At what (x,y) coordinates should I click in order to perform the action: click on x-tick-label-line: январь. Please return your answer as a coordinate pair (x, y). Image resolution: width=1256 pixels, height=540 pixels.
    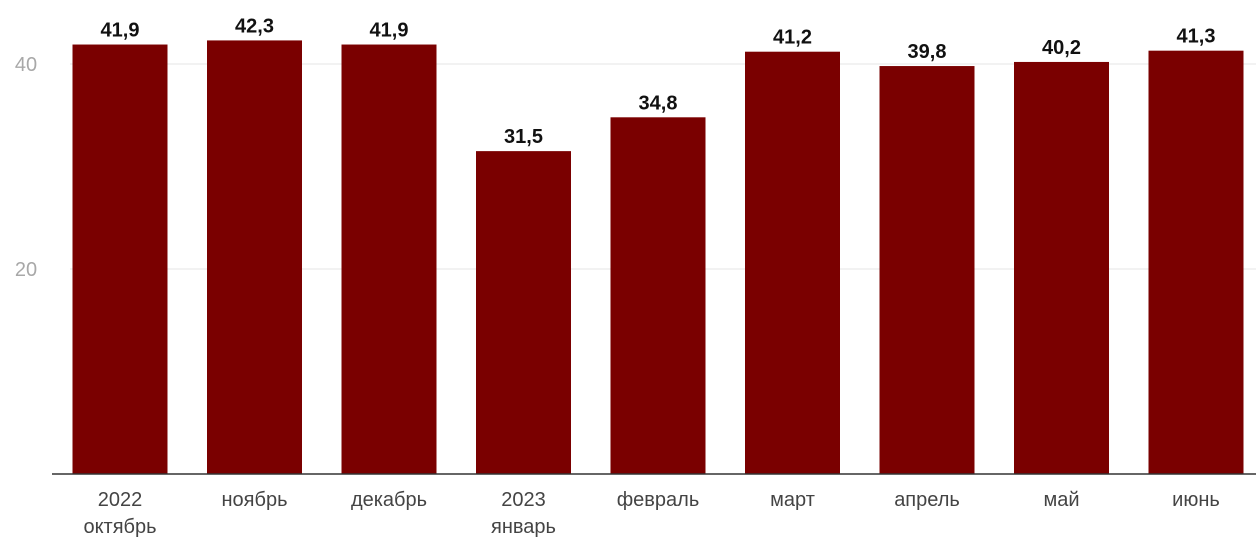
    Looking at the image, I should click on (523, 527).